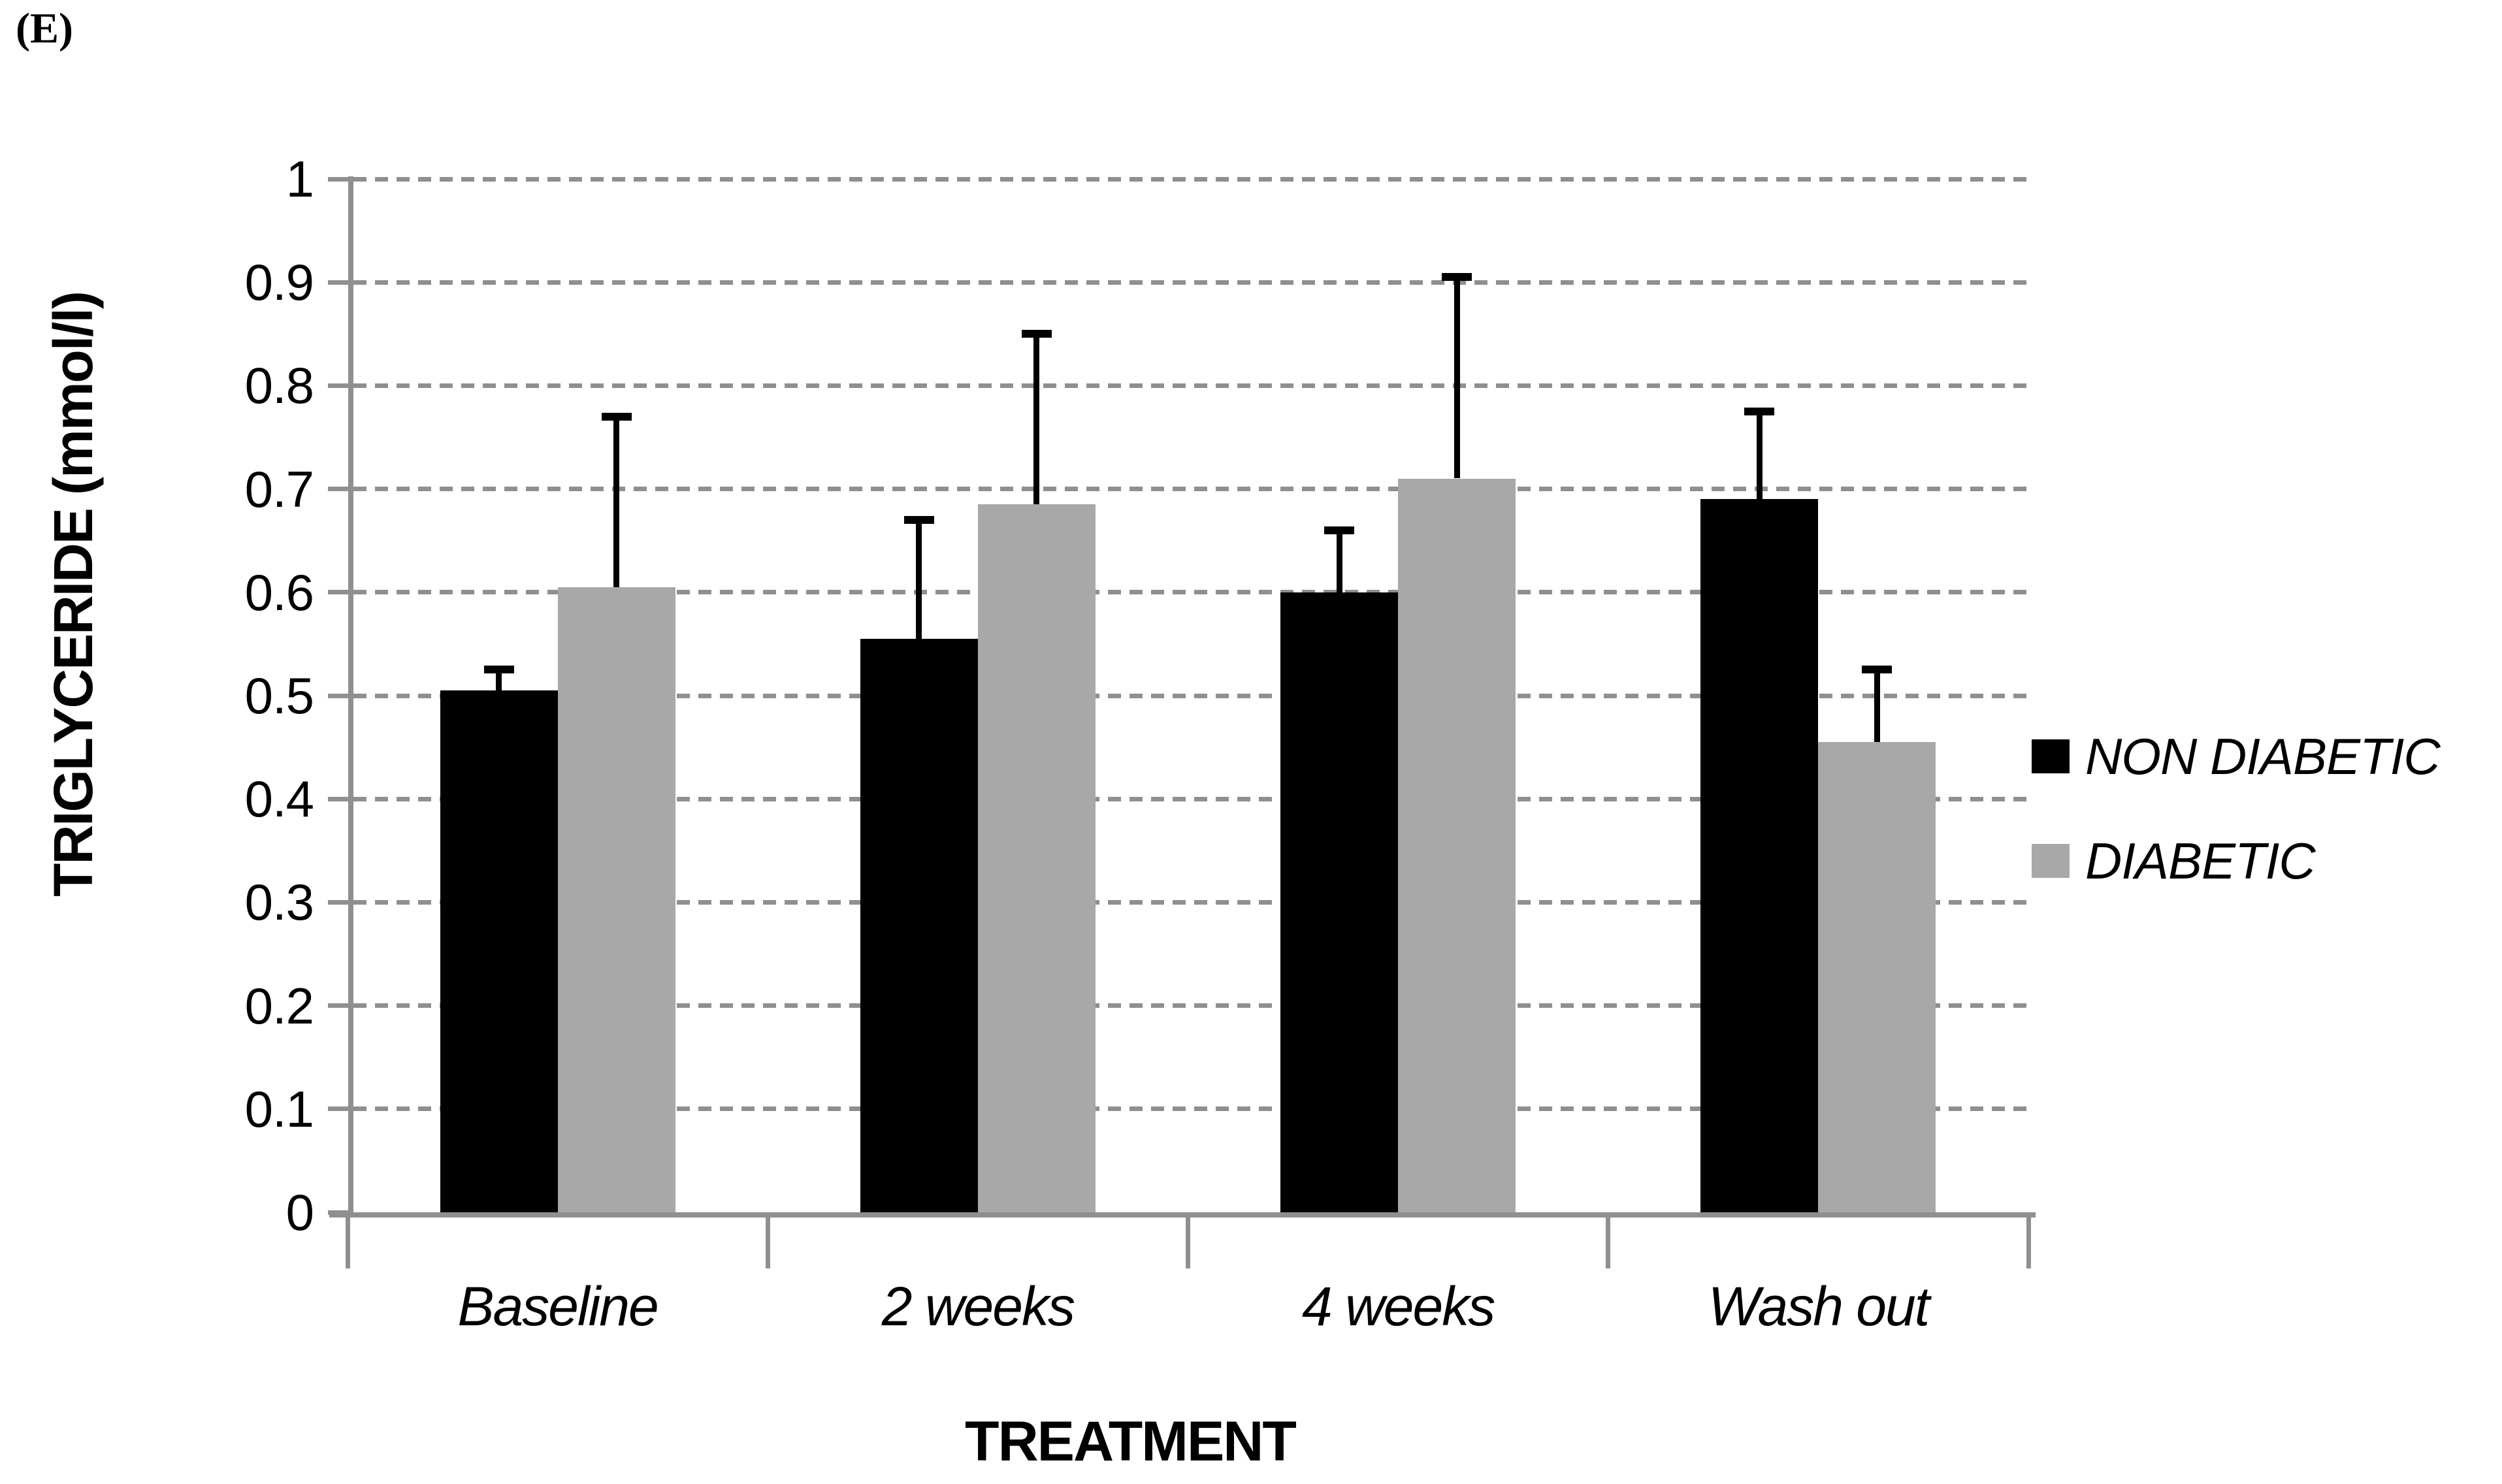  I want to click on bar-diabetic-baseline, so click(616, 899).